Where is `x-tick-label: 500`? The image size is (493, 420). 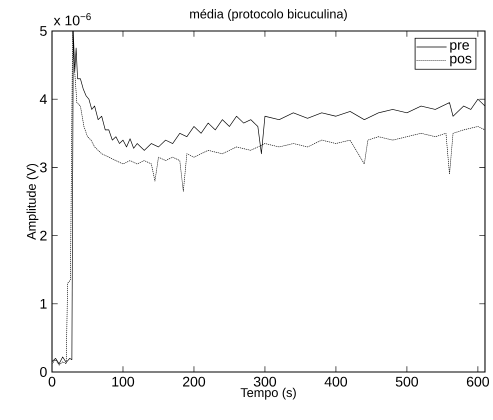
x-tick-label: 500 is located at coordinates (407, 381).